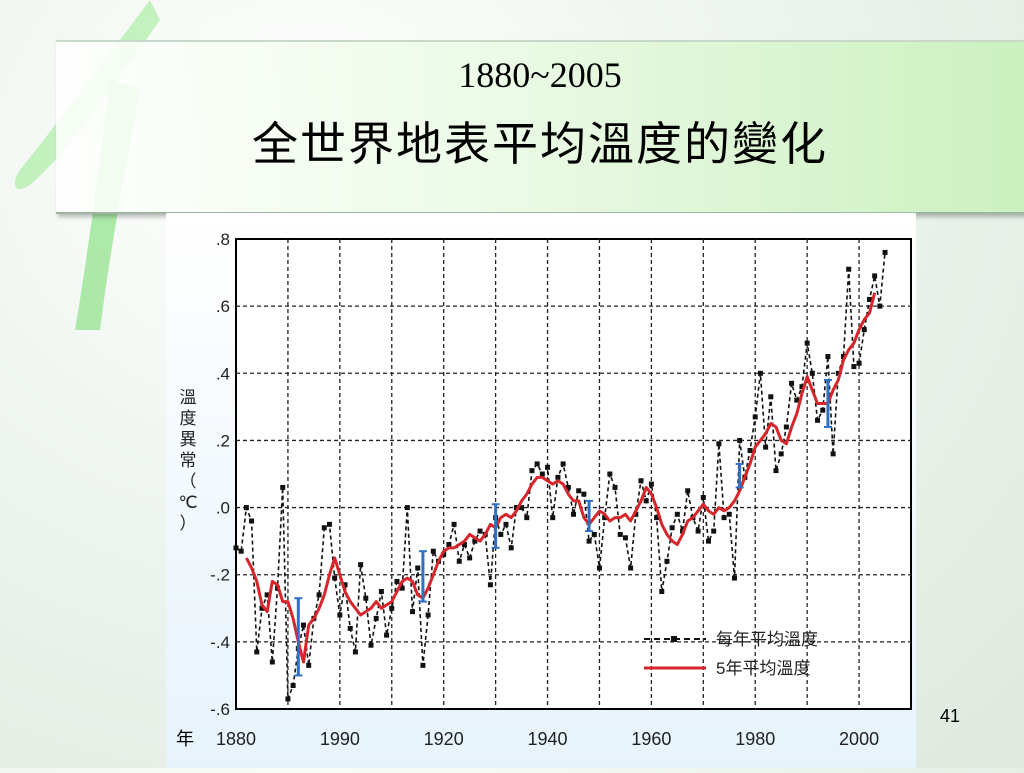 Image resolution: width=1024 pixels, height=773 pixels. What do you see at coordinates (188, 523) in the screenshot?
I see `y-axis-label-char: ）` at bounding box center [188, 523].